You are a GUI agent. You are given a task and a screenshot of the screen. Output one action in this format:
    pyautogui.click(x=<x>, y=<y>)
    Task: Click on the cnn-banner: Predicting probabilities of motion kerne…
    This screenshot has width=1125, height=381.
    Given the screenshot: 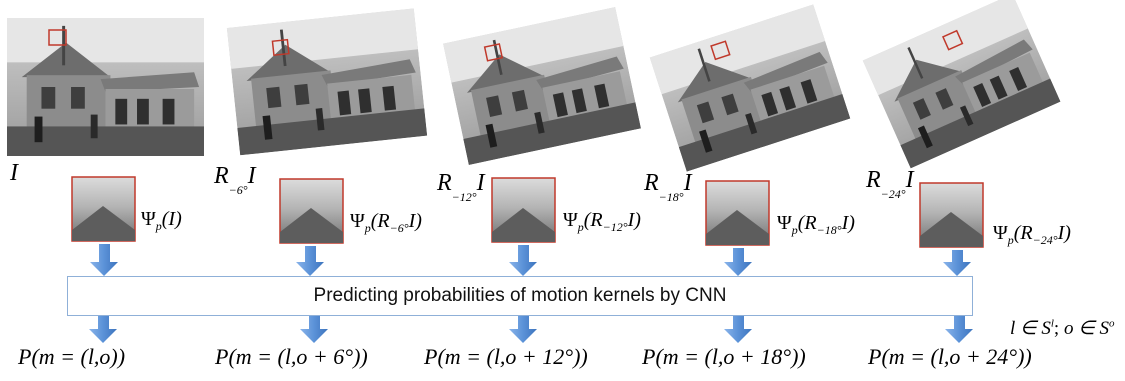 What is the action you would take?
    pyautogui.click(x=520, y=296)
    